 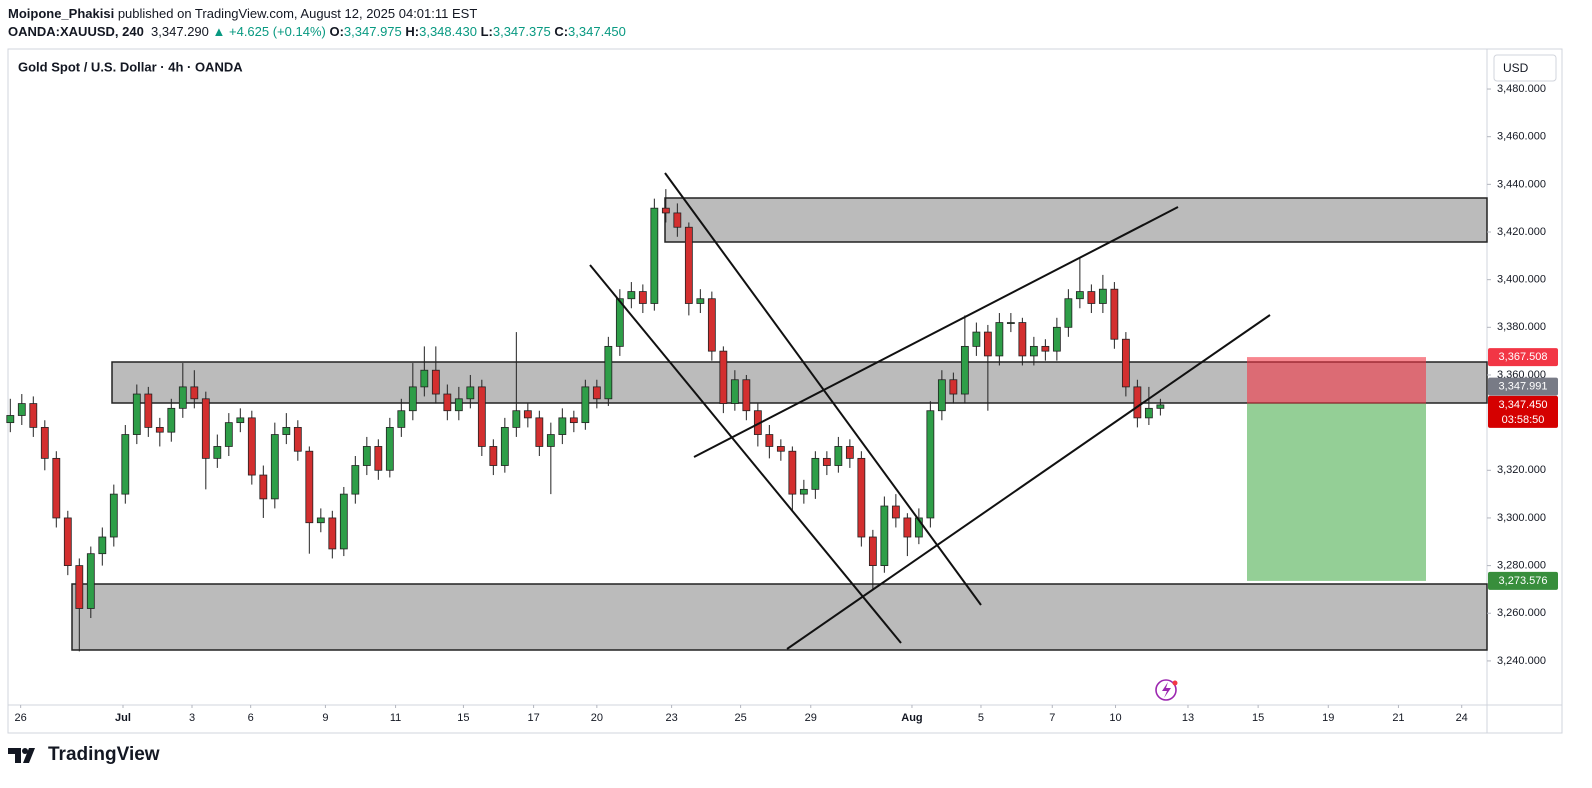 I want to click on countdown: 03:58:50, so click(x=1523, y=420).